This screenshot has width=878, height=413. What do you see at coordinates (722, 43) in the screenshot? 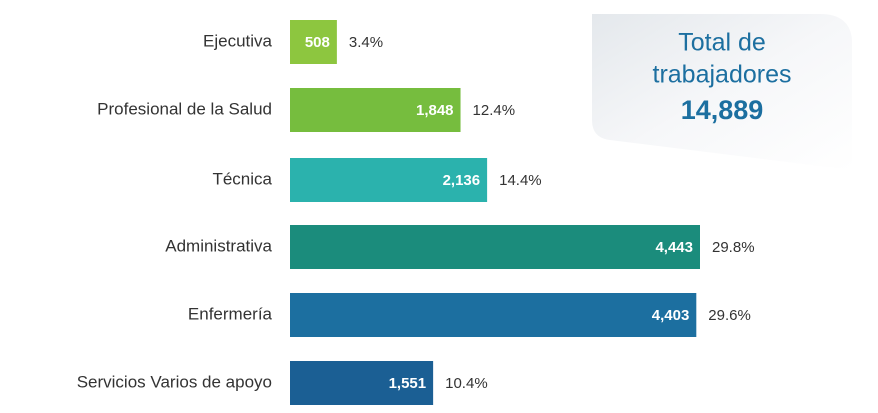
I see `total-title: Total de` at bounding box center [722, 43].